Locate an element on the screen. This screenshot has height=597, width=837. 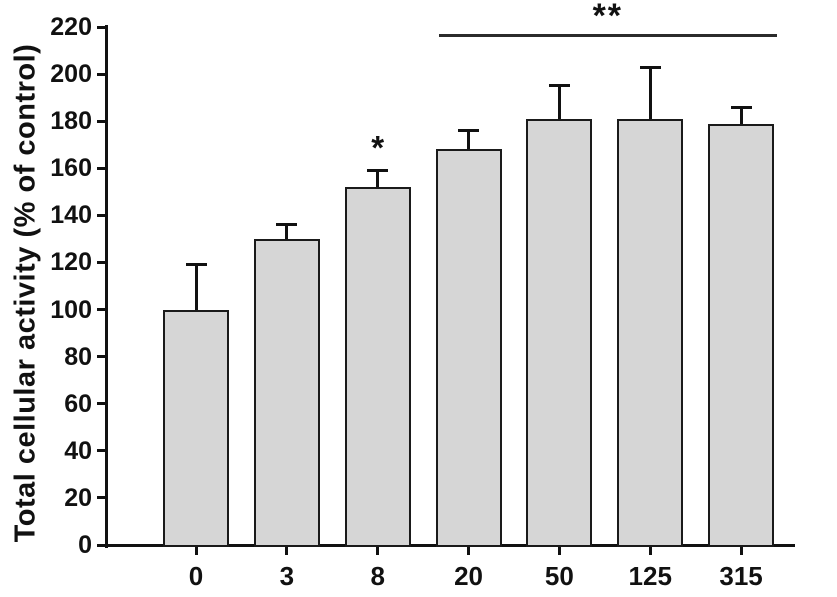
x-tick-label: 8 is located at coordinates (377, 576).